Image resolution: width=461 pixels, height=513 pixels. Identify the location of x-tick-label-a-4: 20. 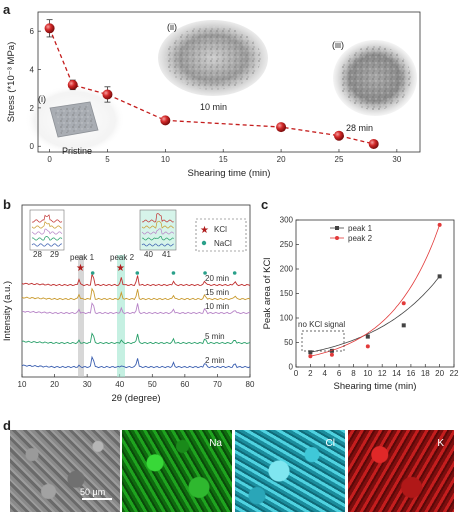
(281, 159).